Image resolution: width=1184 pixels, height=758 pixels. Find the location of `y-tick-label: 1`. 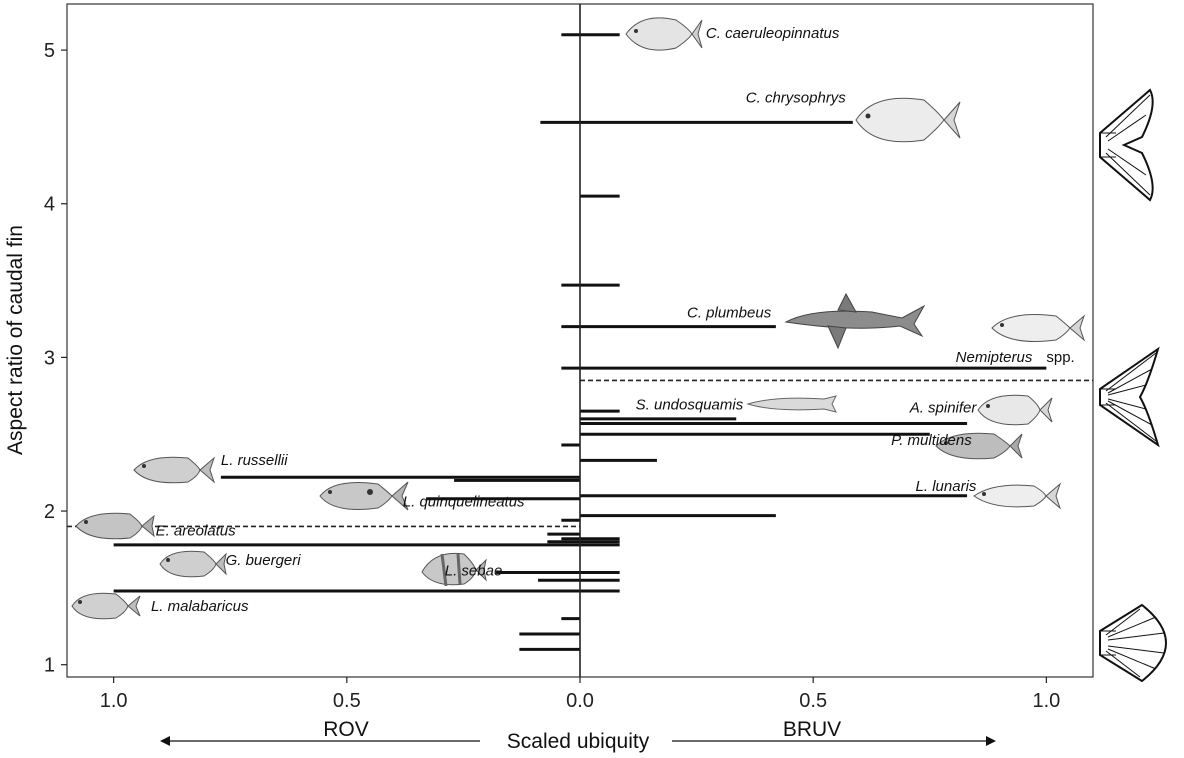

y-tick-label: 1 is located at coordinates (49, 666).